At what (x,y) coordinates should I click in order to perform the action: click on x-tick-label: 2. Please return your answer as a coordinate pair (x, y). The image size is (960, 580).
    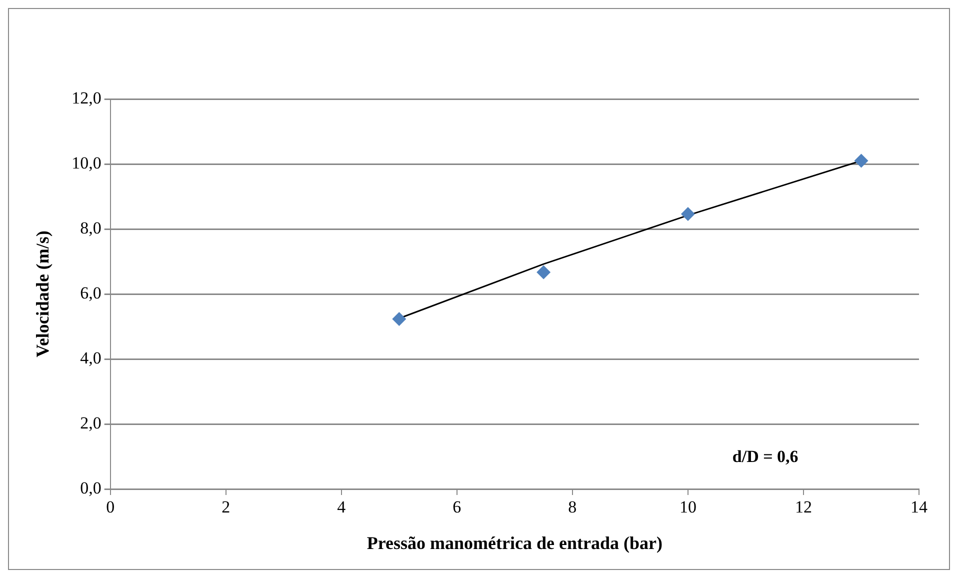
    Looking at the image, I should click on (226, 507).